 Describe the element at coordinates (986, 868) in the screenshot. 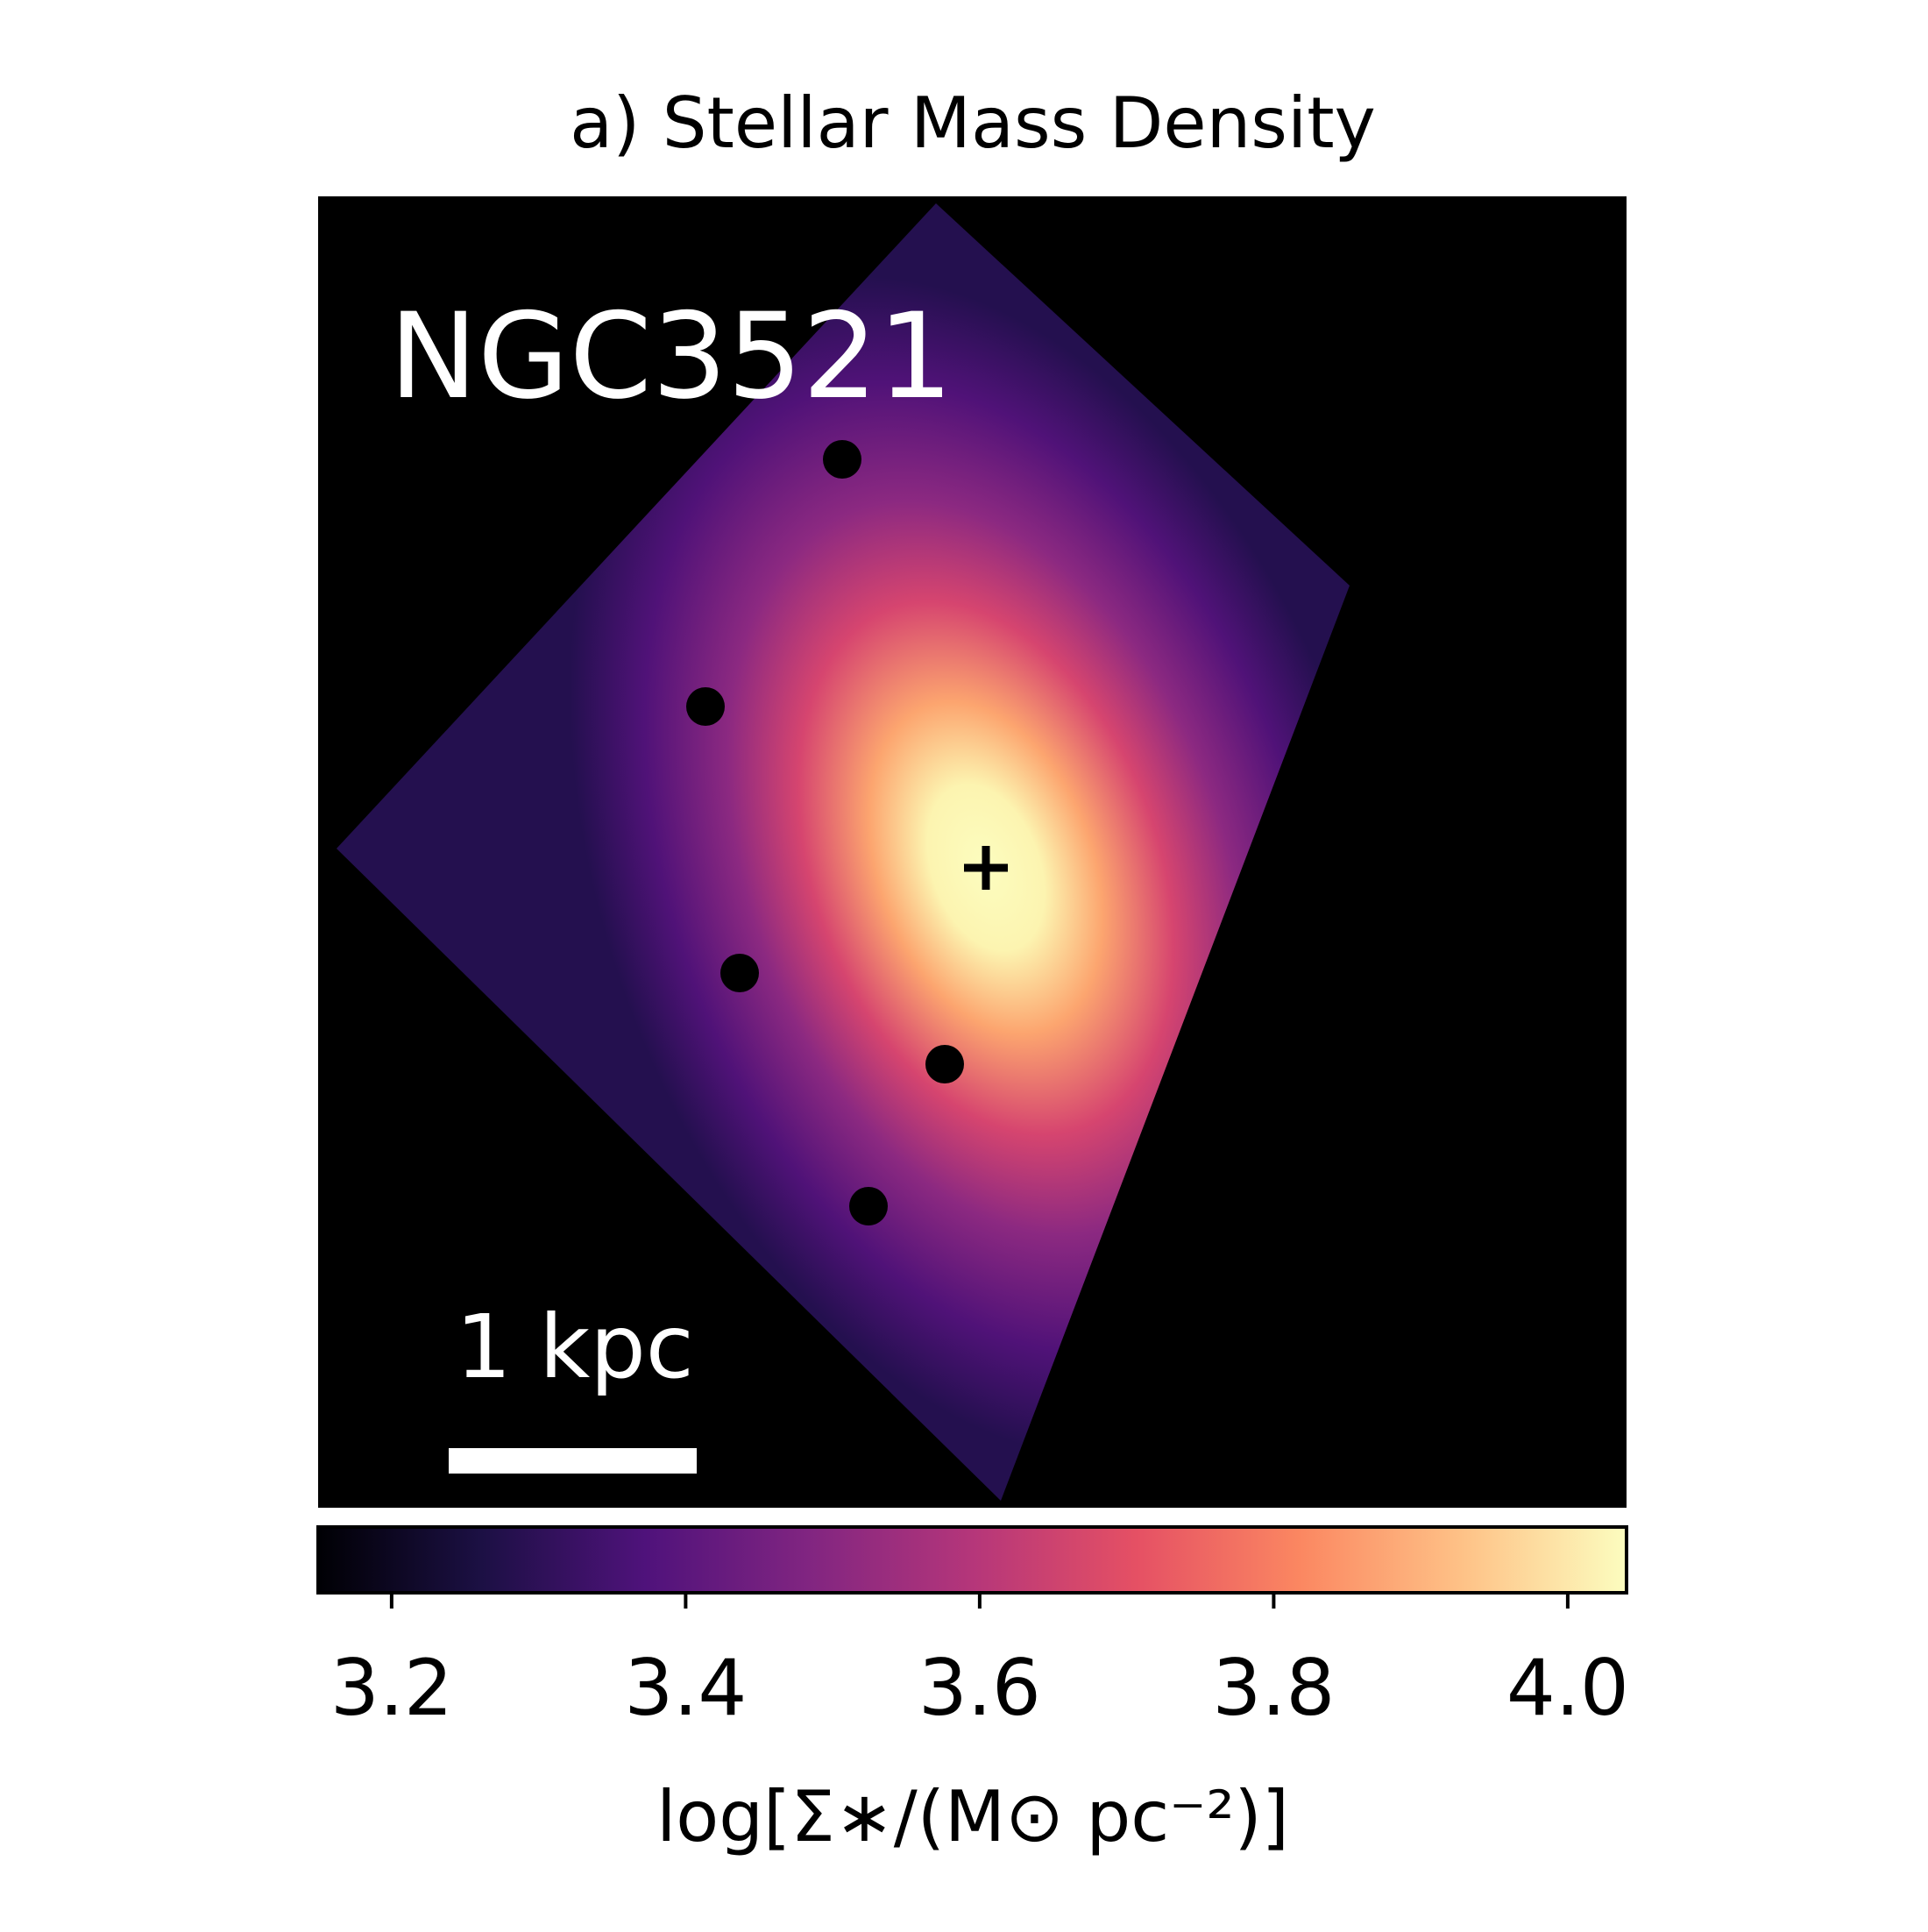

I see `center-marker` at that location.